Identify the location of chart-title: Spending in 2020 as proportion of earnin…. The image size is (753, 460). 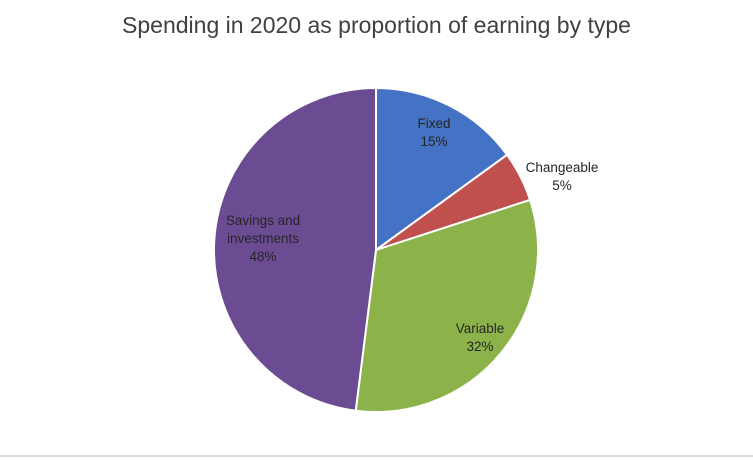
(376, 25).